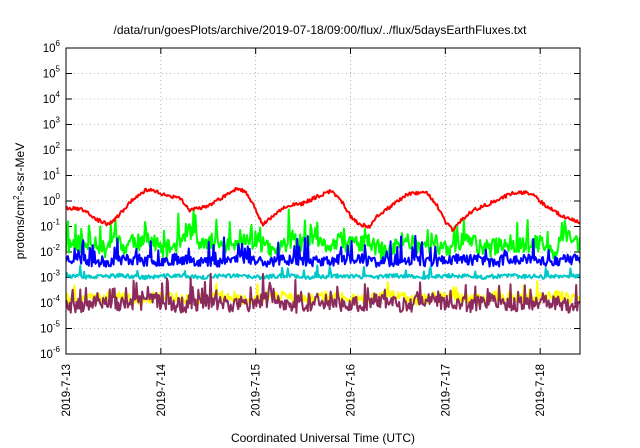 The image size is (640, 448). I want to click on y-tick-label-exponent: -6, so click(57, 349).